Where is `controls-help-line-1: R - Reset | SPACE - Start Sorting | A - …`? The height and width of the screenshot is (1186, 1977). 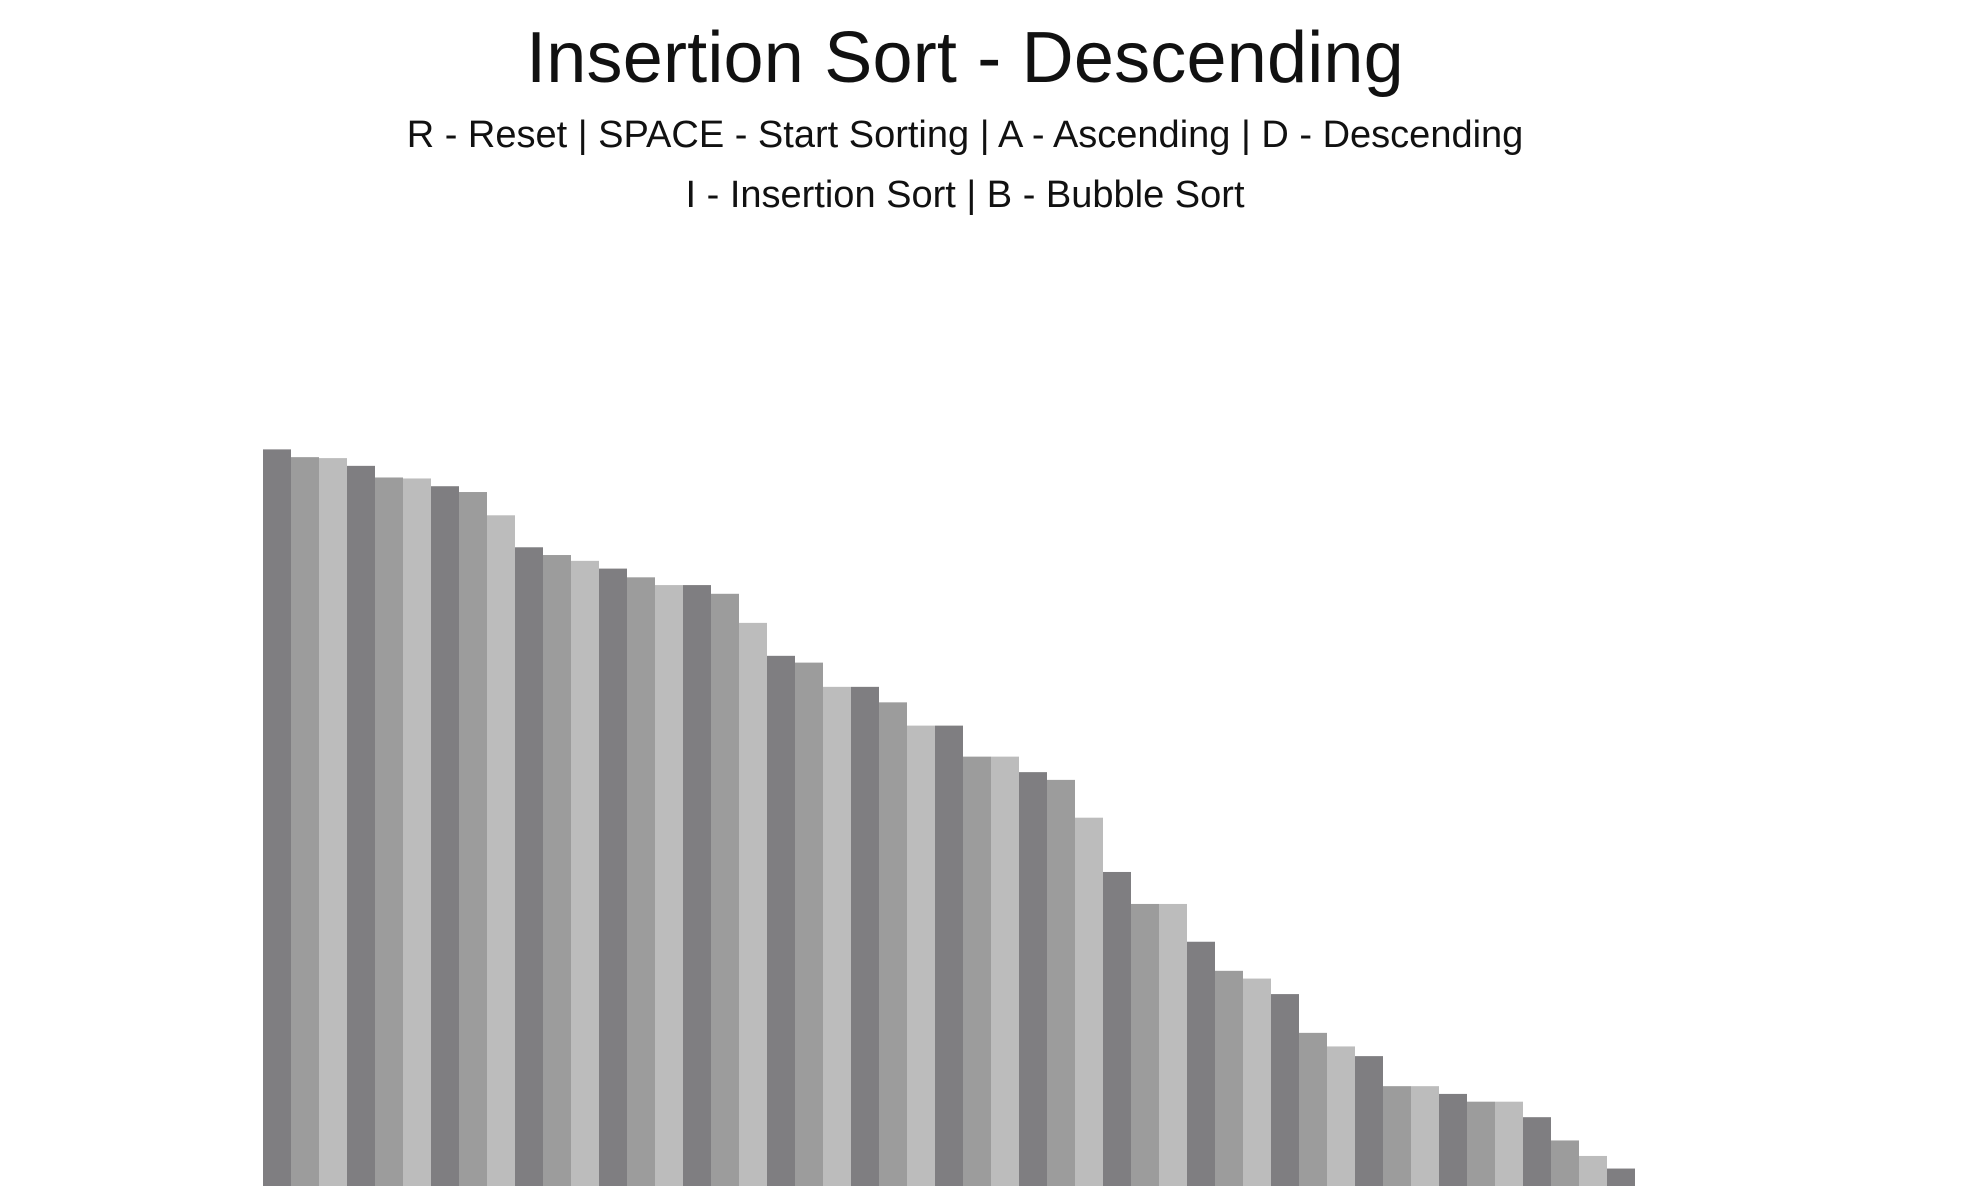 controls-help-line-1: R - Reset | SPACE - Start Sorting | A - … is located at coordinates (965, 135).